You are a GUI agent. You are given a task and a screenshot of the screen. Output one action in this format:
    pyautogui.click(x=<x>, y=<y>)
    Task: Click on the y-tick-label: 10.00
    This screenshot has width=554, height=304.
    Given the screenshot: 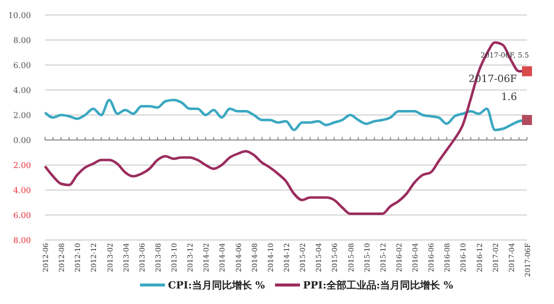 What is the action you would take?
    pyautogui.click(x=19, y=15)
    